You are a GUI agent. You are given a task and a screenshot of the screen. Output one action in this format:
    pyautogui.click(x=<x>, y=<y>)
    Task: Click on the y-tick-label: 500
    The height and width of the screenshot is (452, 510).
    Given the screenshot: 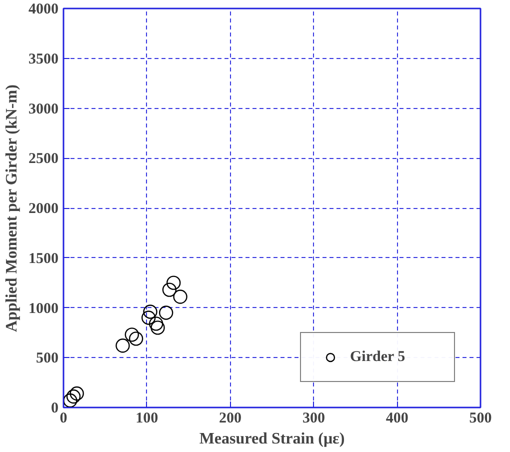 What is the action you would take?
    pyautogui.click(x=47, y=358)
    